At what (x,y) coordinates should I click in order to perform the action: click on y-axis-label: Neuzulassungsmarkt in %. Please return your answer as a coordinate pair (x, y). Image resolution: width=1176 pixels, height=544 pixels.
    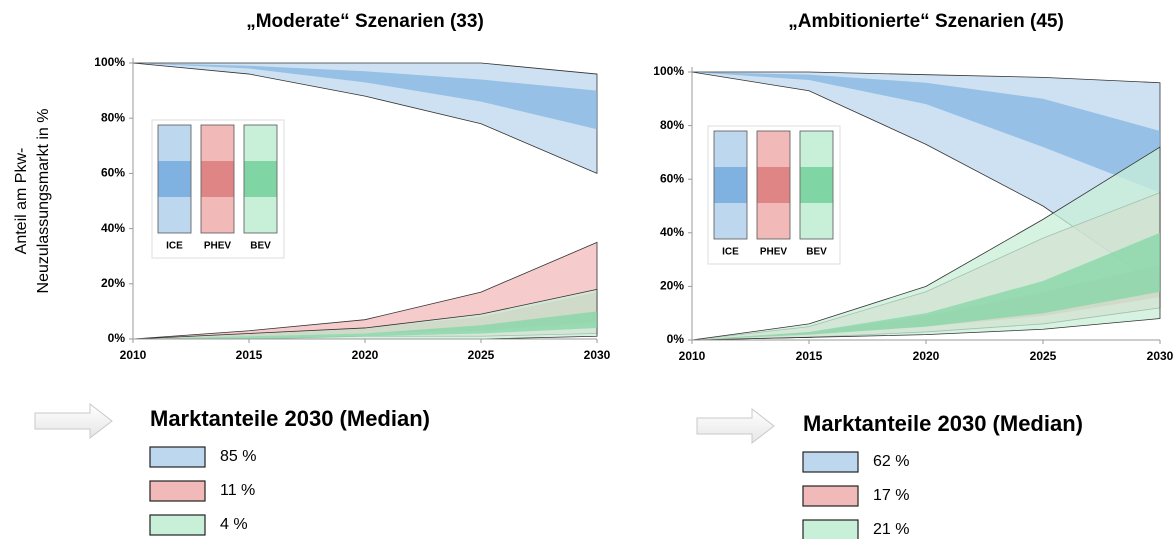
    Looking at the image, I should click on (43, 201).